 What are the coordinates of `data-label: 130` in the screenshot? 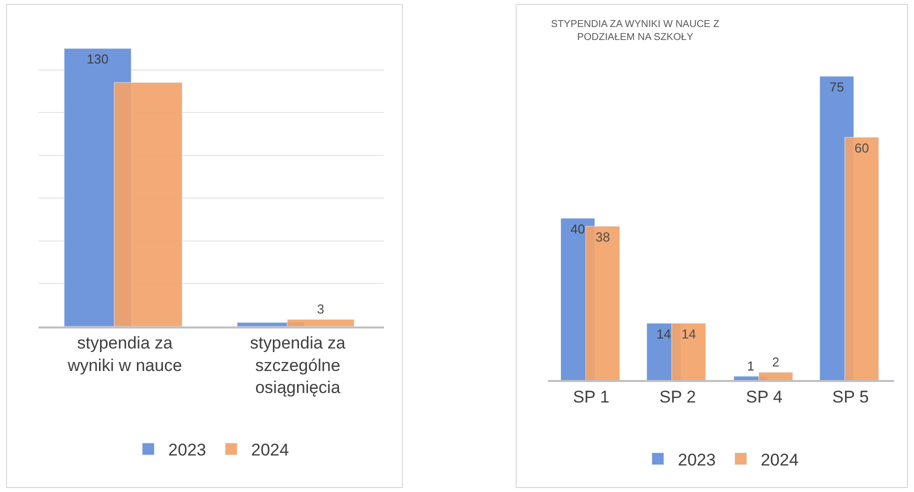 It's located at (97, 58).